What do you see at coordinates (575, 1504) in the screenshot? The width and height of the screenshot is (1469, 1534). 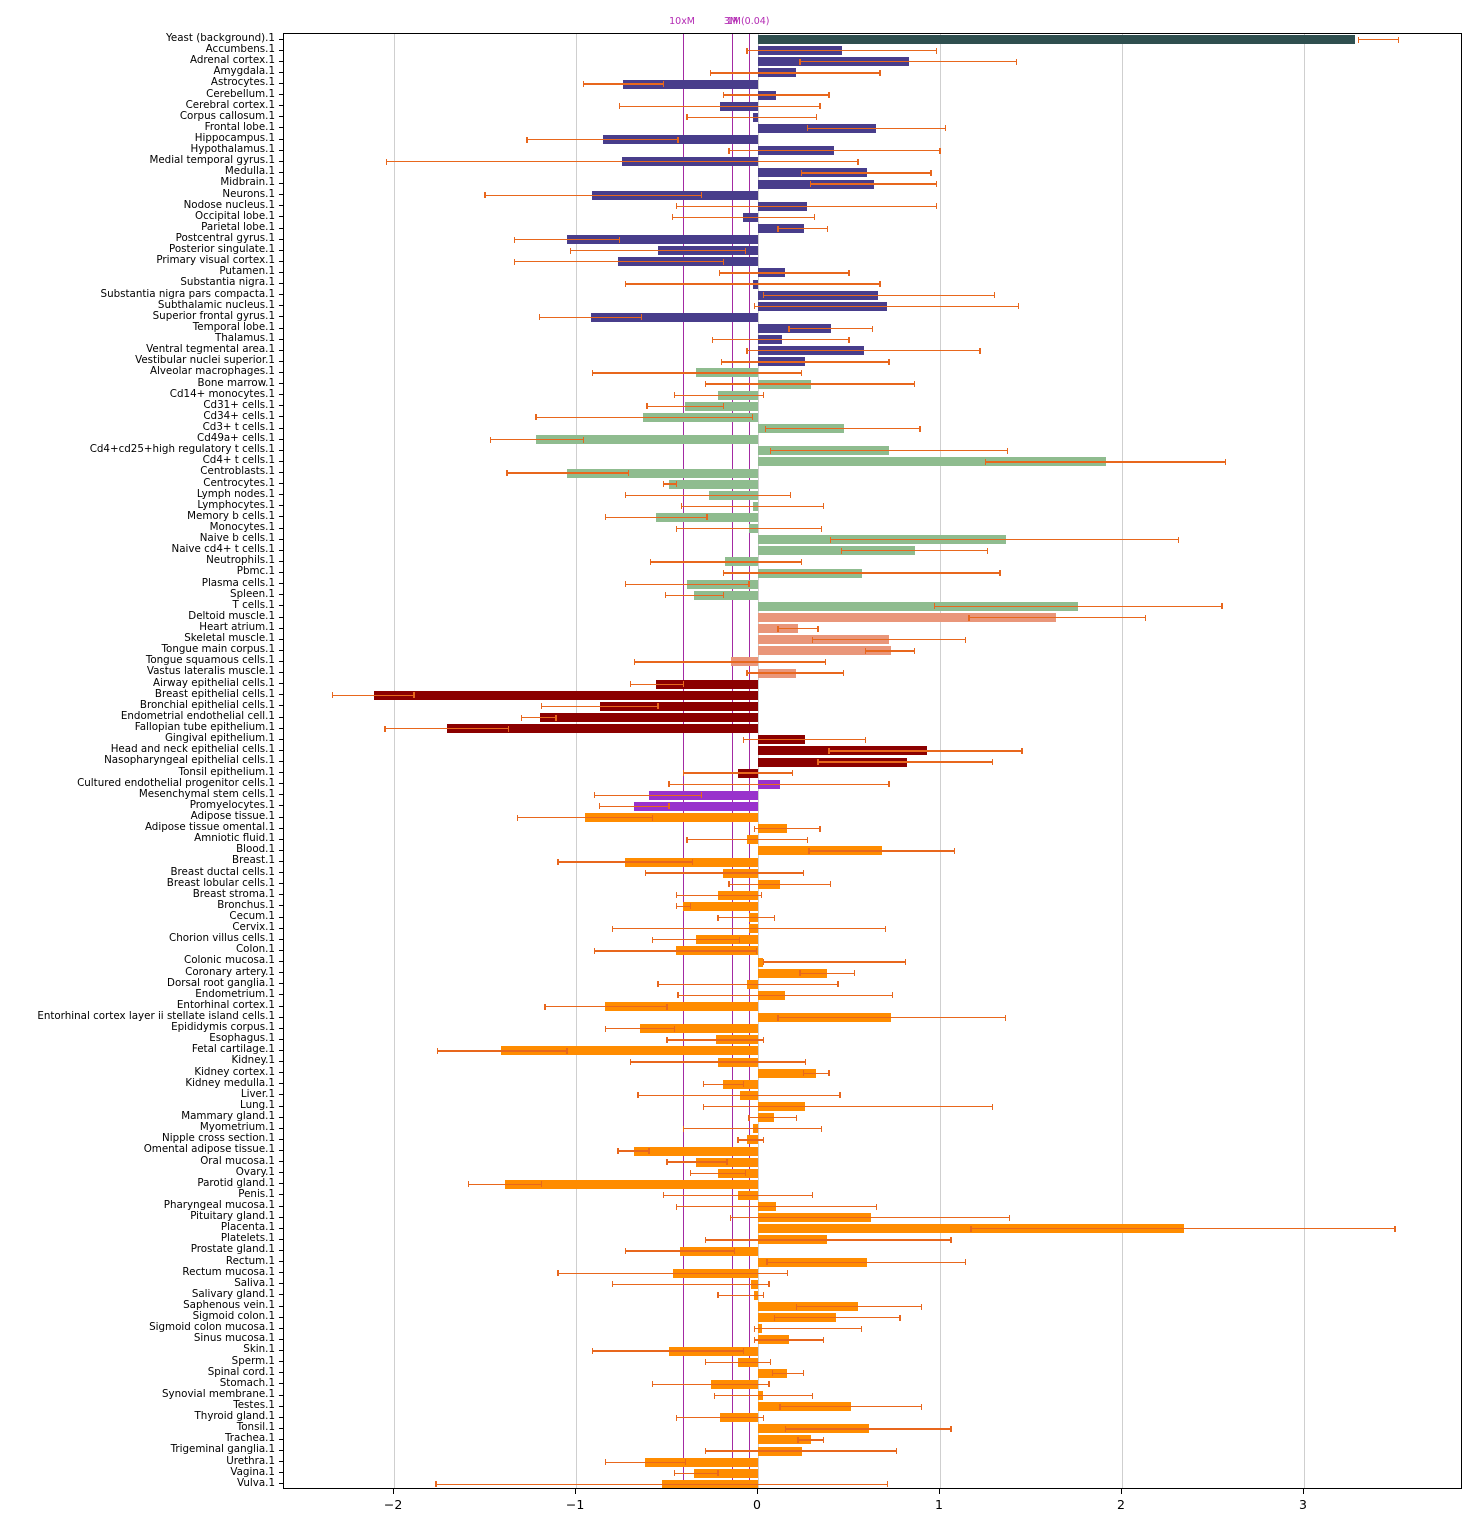 I see `x-tick-label: −1` at bounding box center [575, 1504].